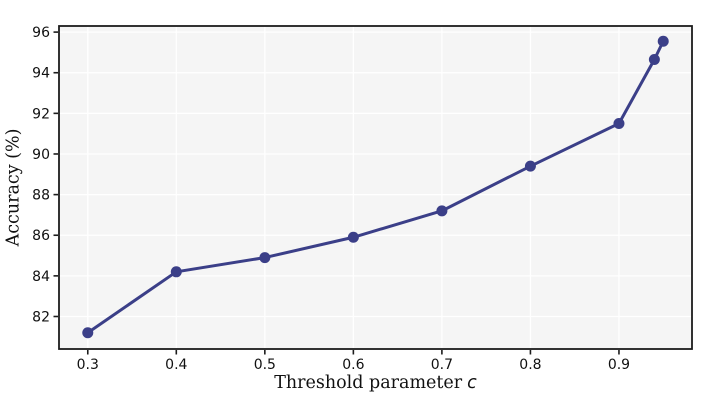 This screenshot has width=718, height=420. I want to click on x-axis-label-variable: c, so click(472, 383).